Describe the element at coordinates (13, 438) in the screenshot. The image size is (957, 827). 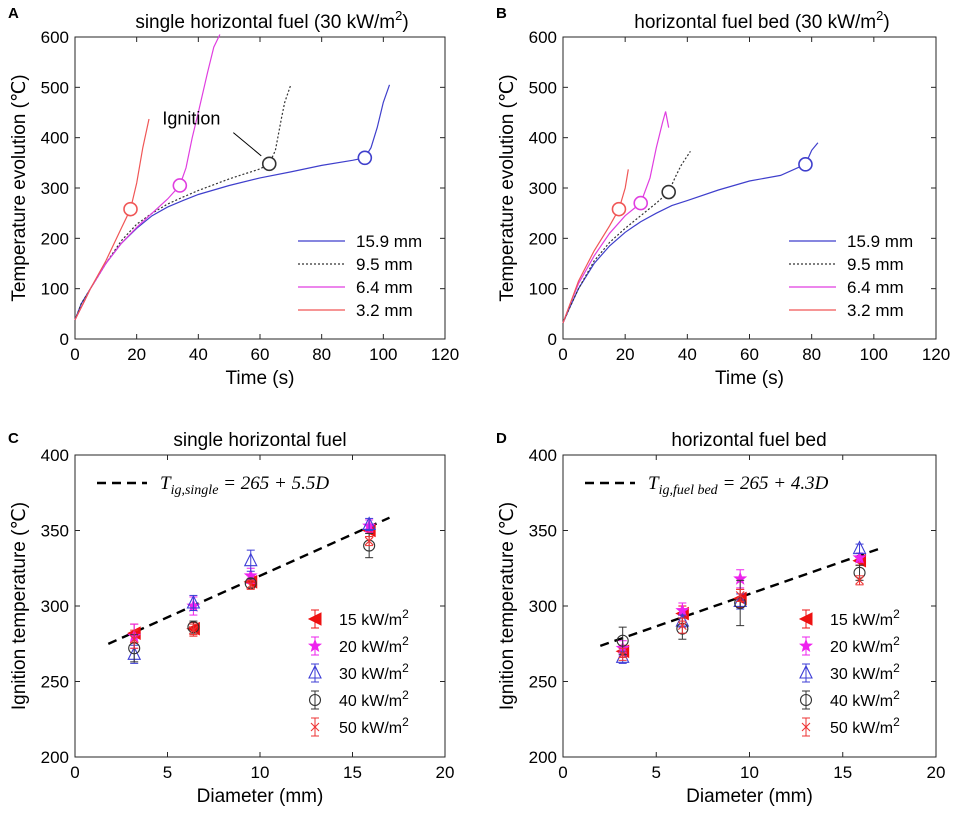
I see `panel-label: C` at that location.